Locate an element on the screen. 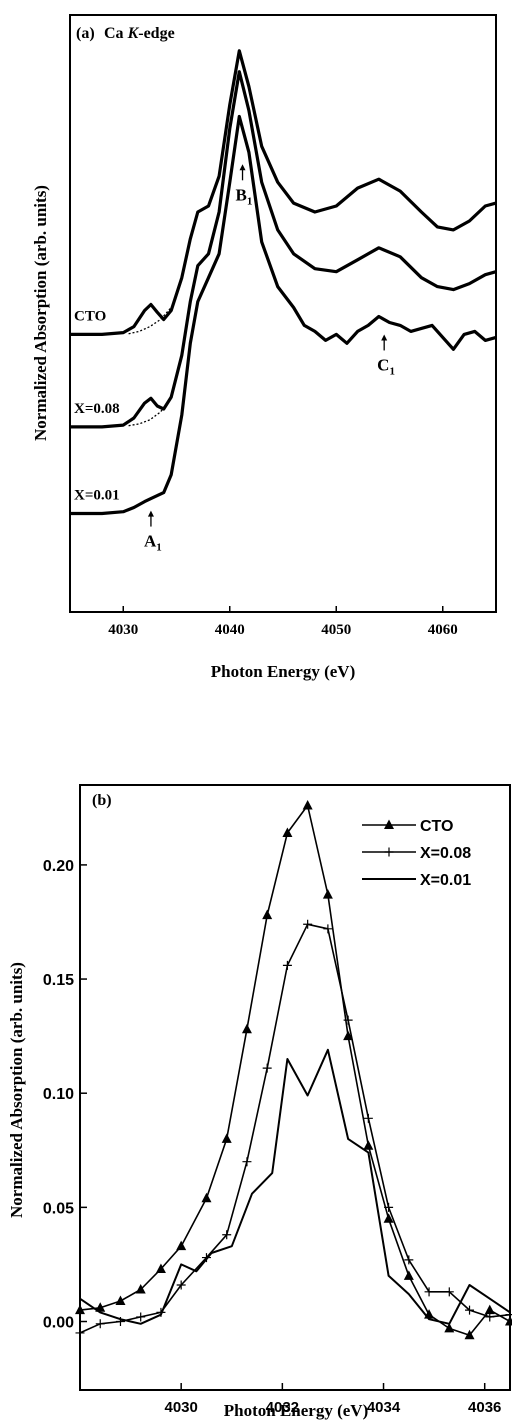 The image size is (512, 1423). panel-a-series-label-x-0-01: X=0.01 is located at coordinates (97, 495).